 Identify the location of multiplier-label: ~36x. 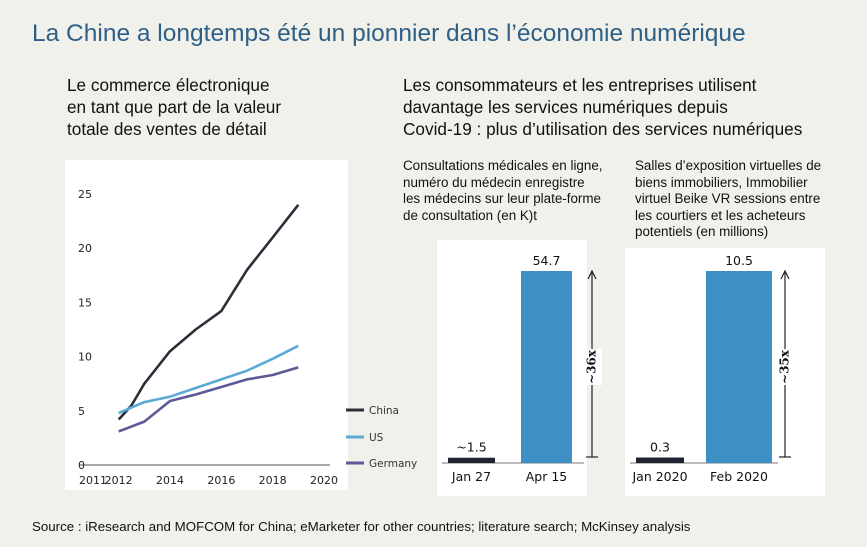
(592, 366).